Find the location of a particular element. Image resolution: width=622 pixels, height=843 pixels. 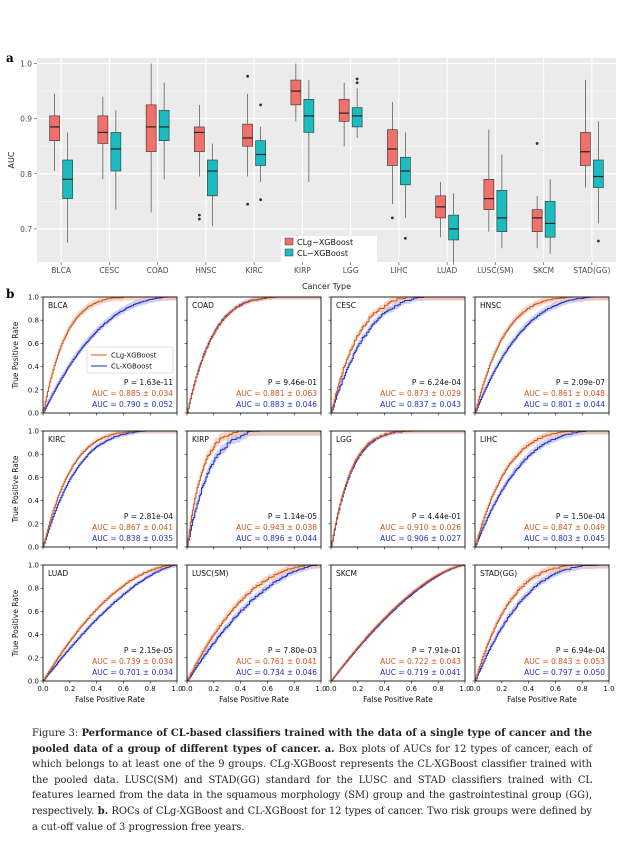

cancer-type-label: COAD is located at coordinates (203, 305).